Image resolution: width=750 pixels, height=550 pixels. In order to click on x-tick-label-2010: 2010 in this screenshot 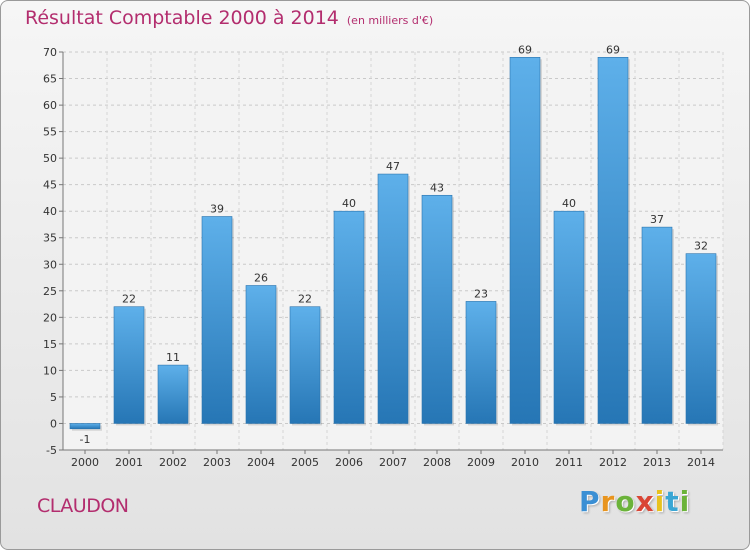, I will do `click(525, 462)`.